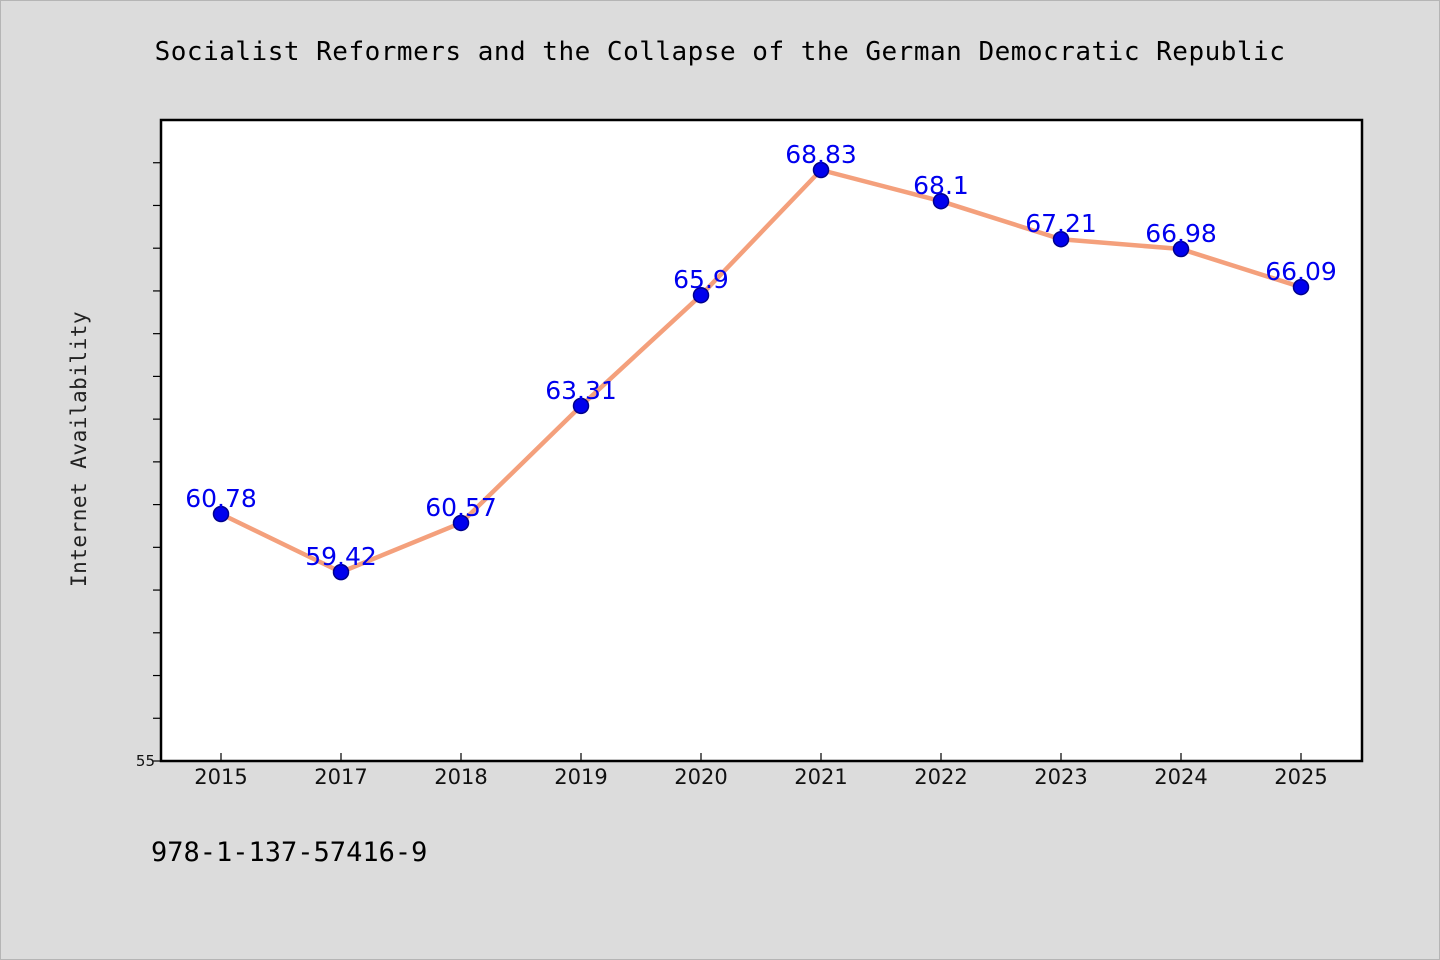  Describe the element at coordinates (700, 777) in the screenshot. I see `x-tick-label: 2020` at that location.